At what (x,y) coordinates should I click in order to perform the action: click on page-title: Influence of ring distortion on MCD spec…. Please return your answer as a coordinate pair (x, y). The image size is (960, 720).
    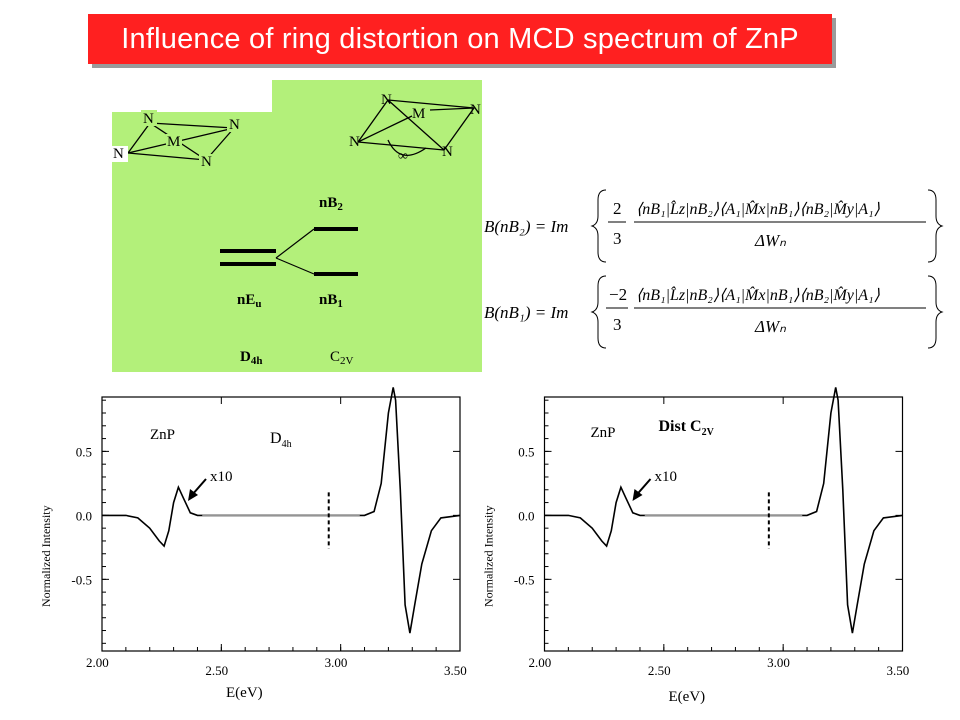
    Looking at the image, I should click on (460, 38).